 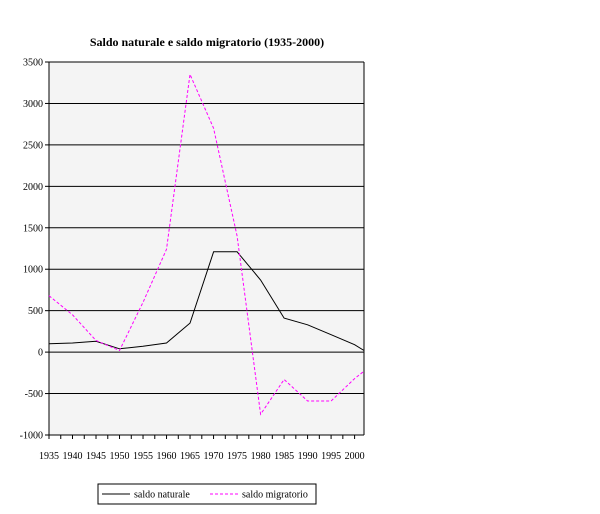 I want to click on x-tick-label: 1955, so click(x=143, y=456).